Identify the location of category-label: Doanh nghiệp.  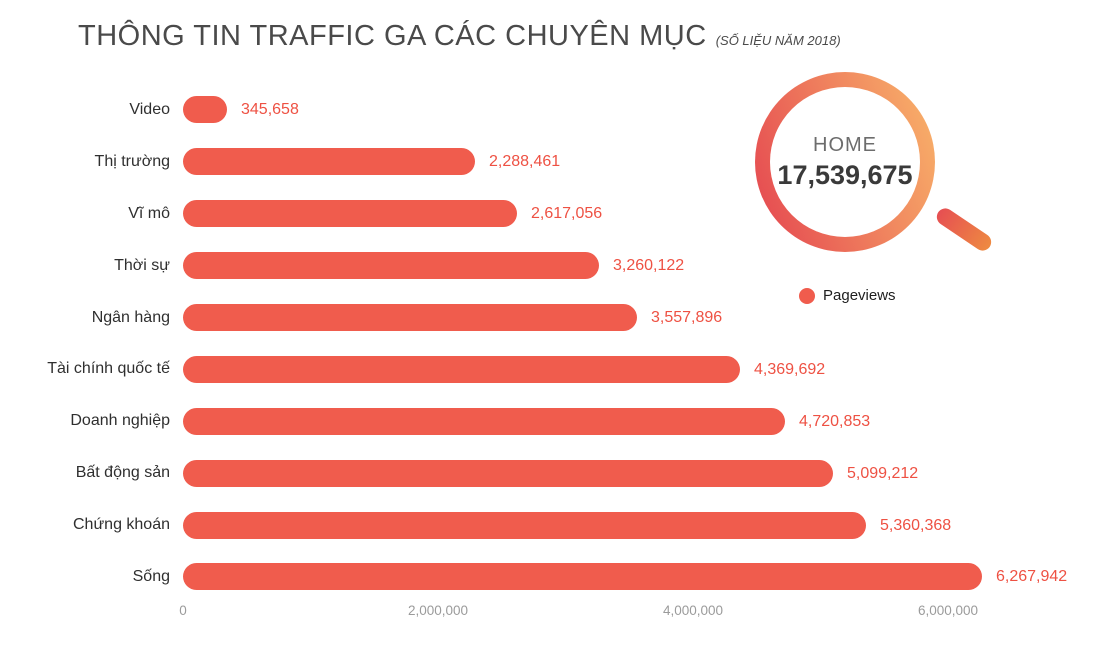
(120, 421).